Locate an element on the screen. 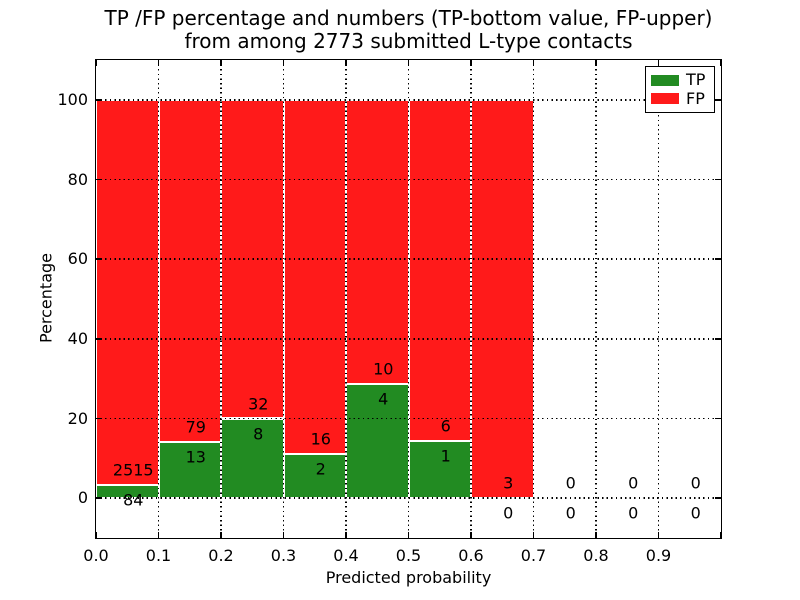  gridline-x-0.1 is located at coordinates (158, 299).